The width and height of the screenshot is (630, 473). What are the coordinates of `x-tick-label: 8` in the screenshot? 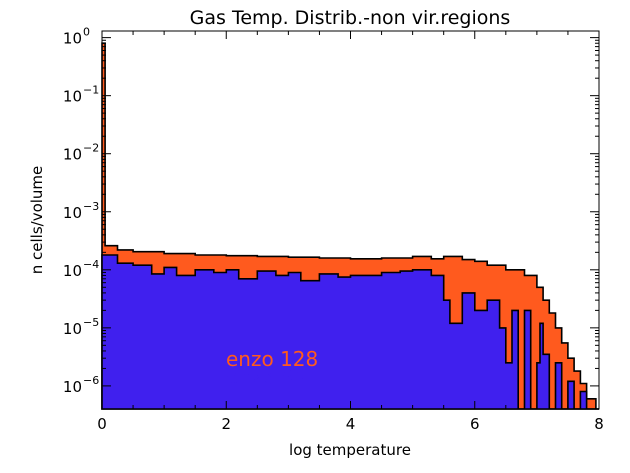 It's located at (599, 424).